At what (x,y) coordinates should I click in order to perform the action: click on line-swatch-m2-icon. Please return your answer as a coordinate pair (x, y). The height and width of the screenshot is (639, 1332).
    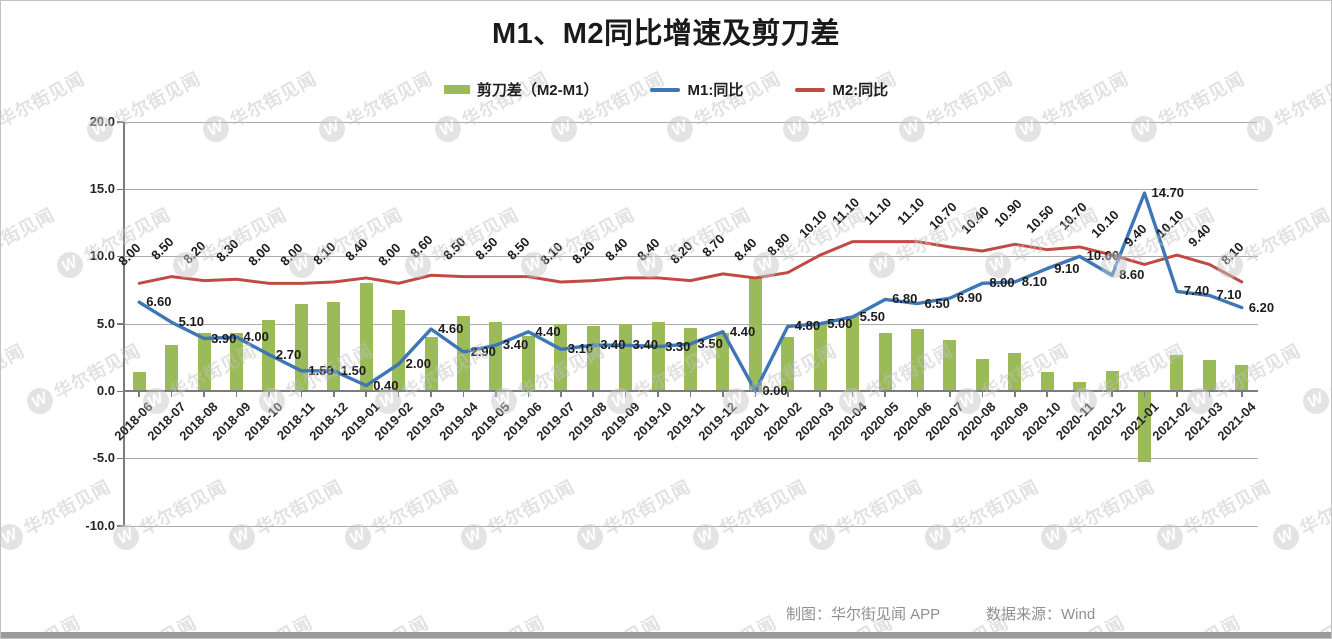
    Looking at the image, I should click on (810, 89).